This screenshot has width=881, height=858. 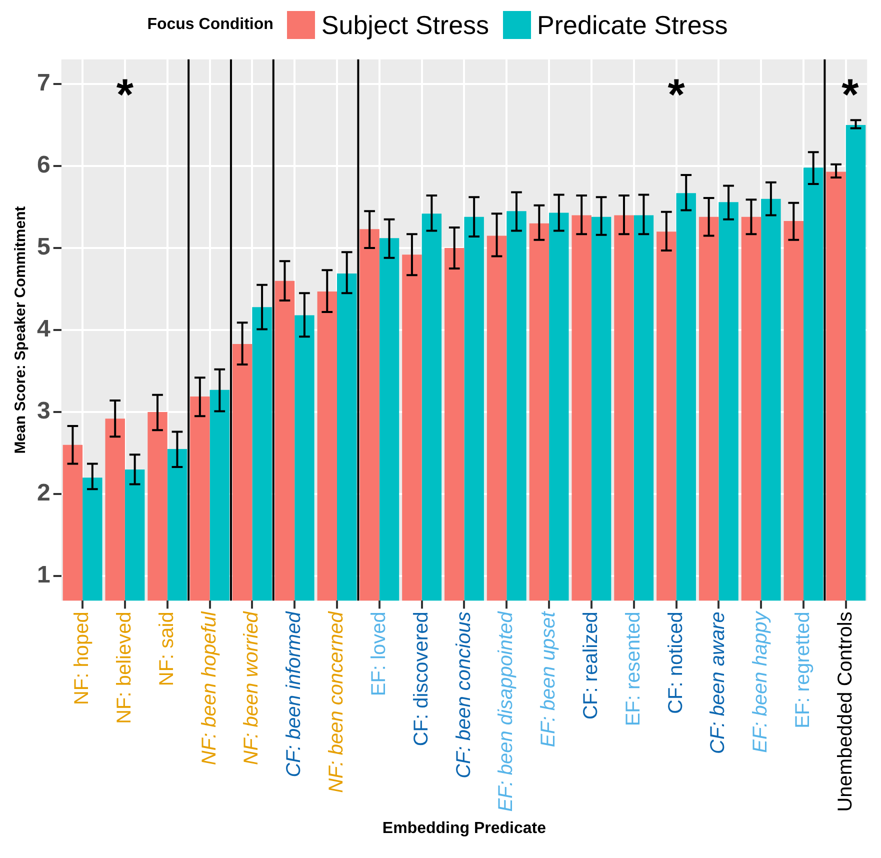 I want to click on x-axis-title: Embedding Predicate, so click(x=464, y=828).